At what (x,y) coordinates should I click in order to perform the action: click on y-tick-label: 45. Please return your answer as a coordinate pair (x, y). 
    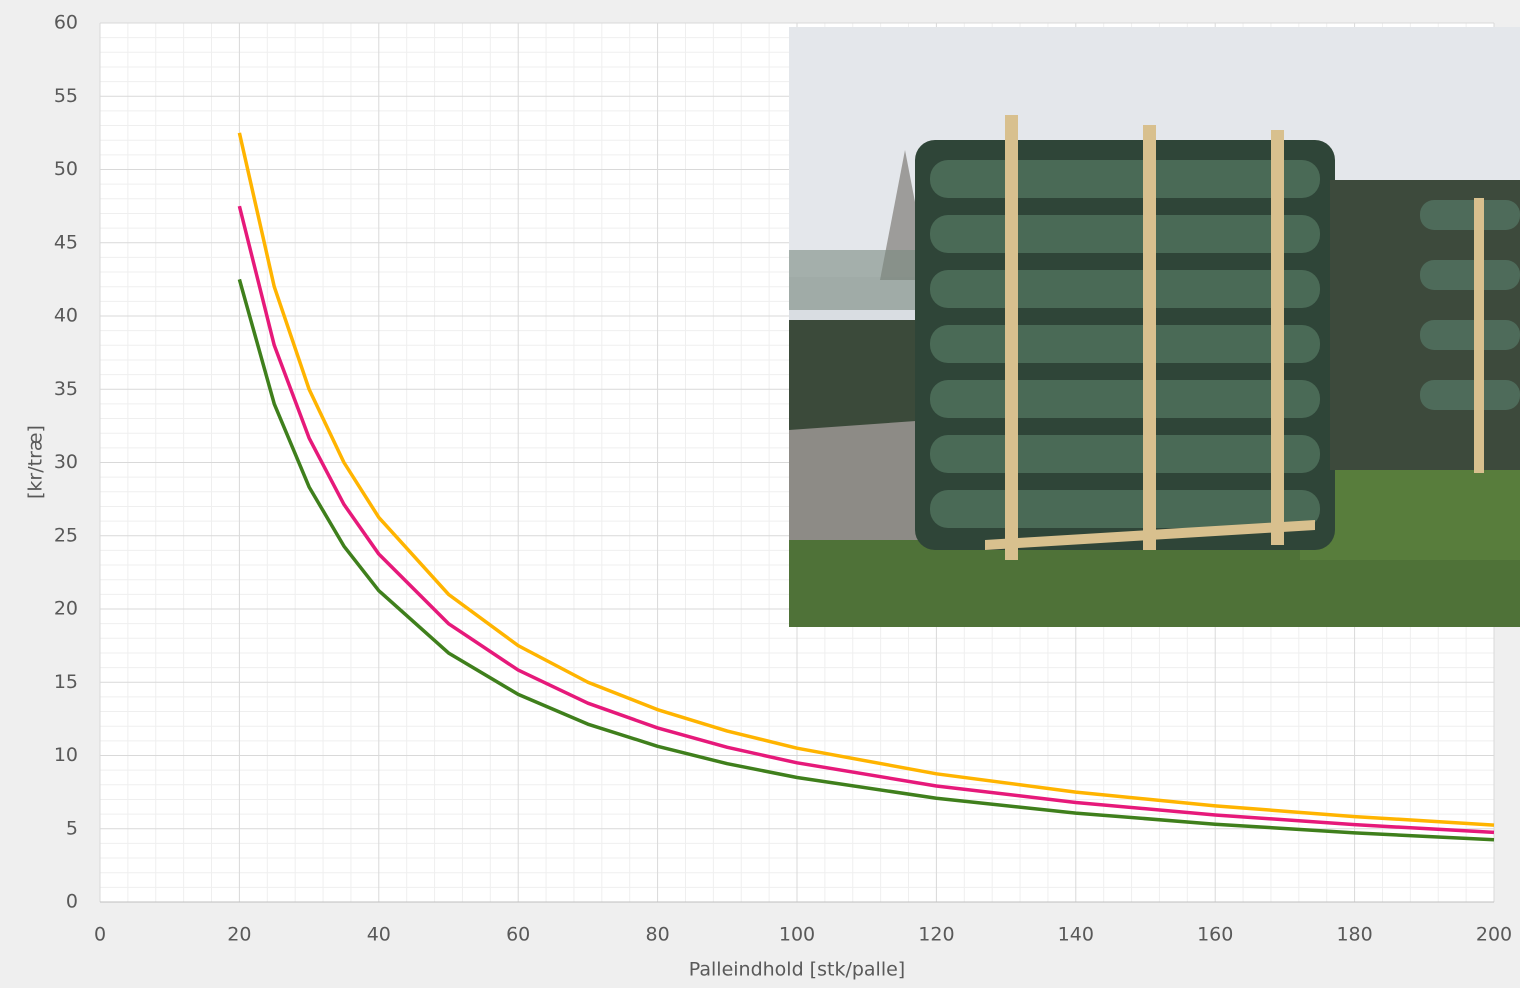
    Looking at the image, I should click on (66, 242).